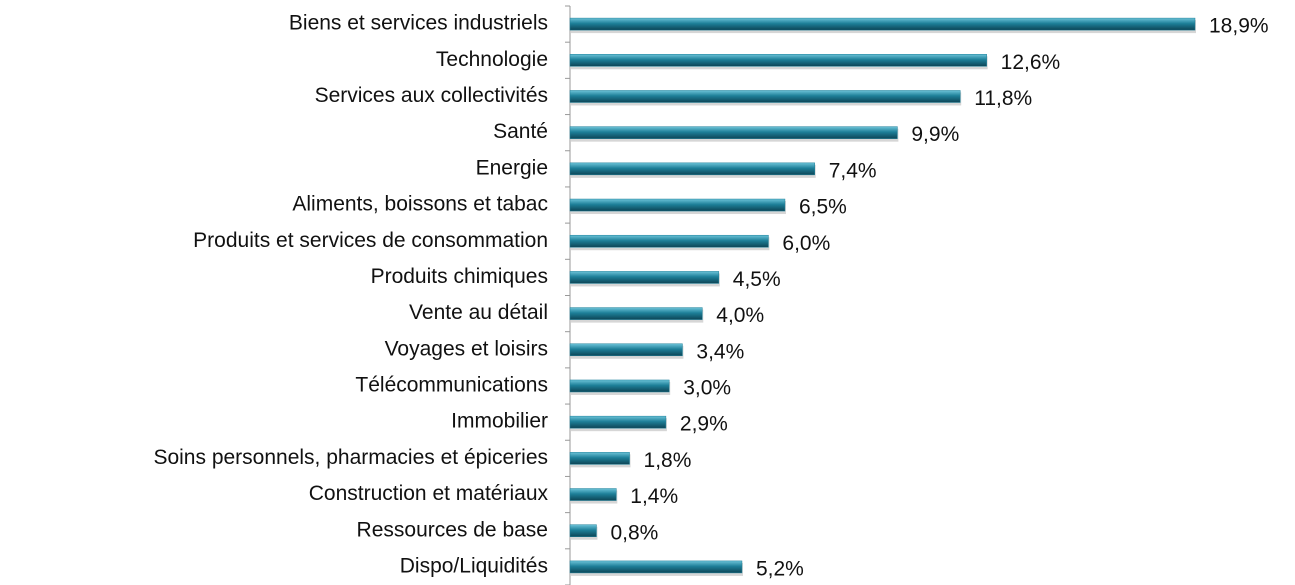  I want to click on value-label: 18,9%, so click(1239, 26).